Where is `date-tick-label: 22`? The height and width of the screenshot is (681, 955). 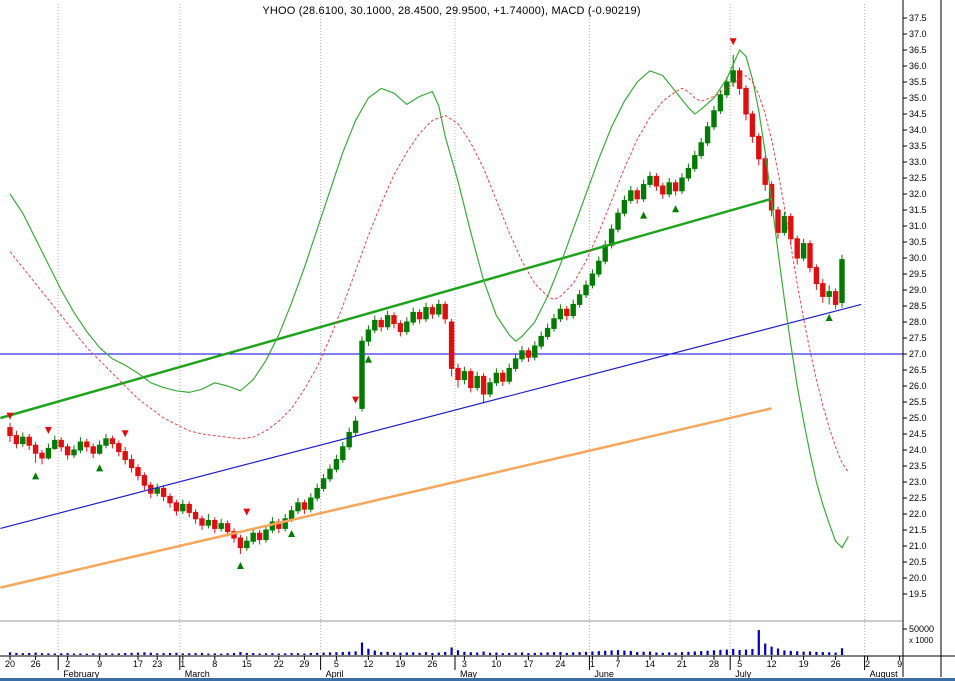 date-tick-label: 22 is located at coordinates (279, 664).